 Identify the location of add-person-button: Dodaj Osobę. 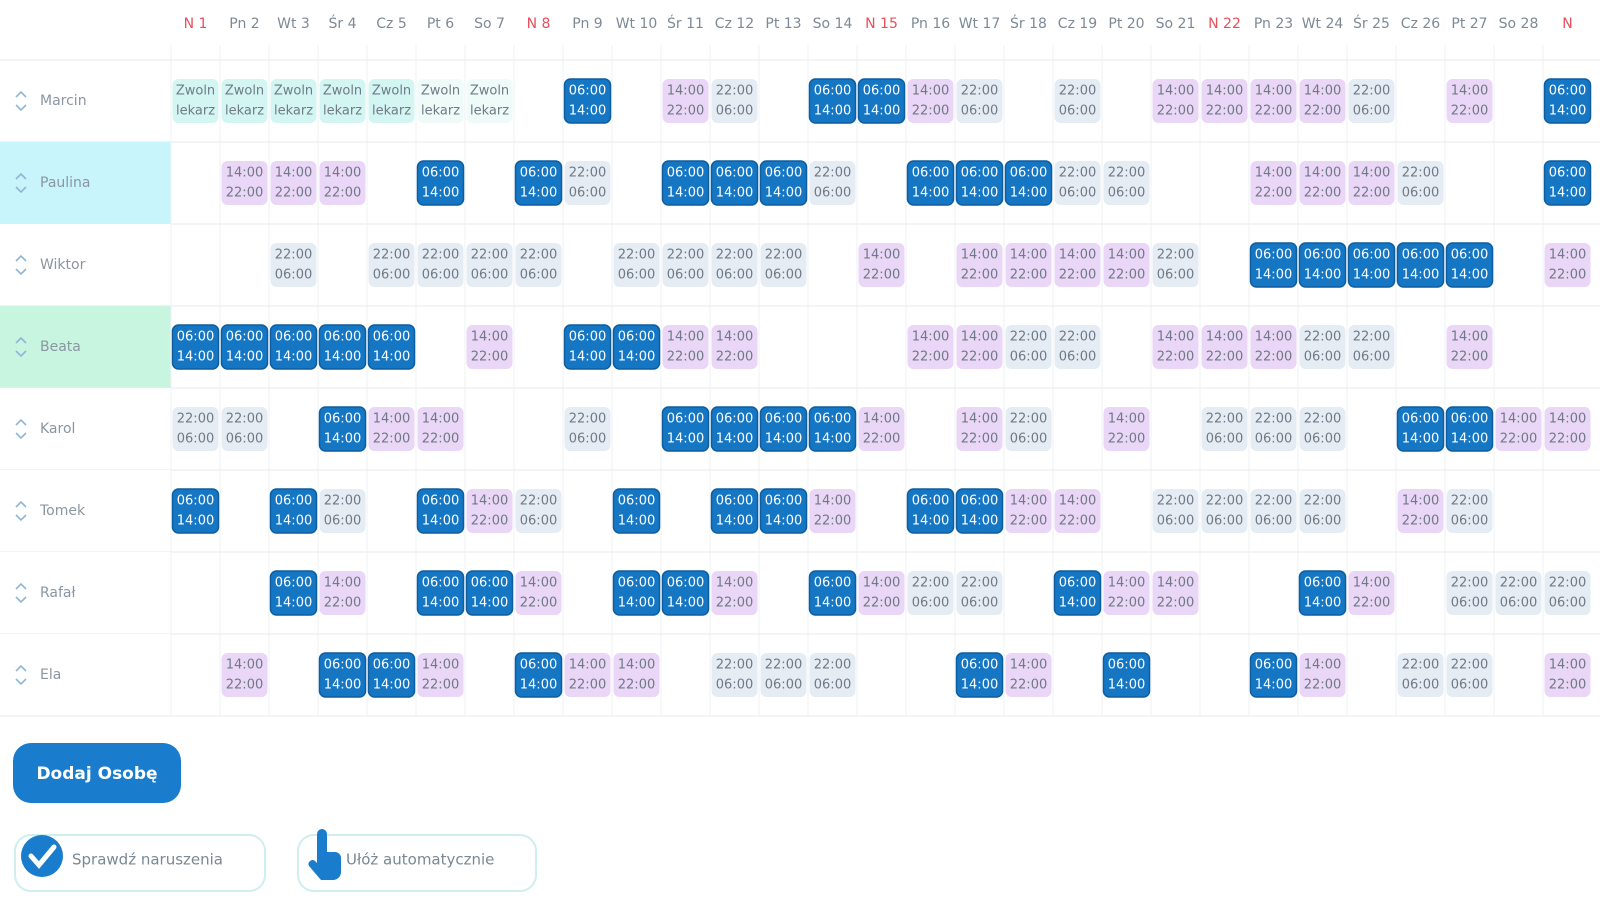
(97, 773).